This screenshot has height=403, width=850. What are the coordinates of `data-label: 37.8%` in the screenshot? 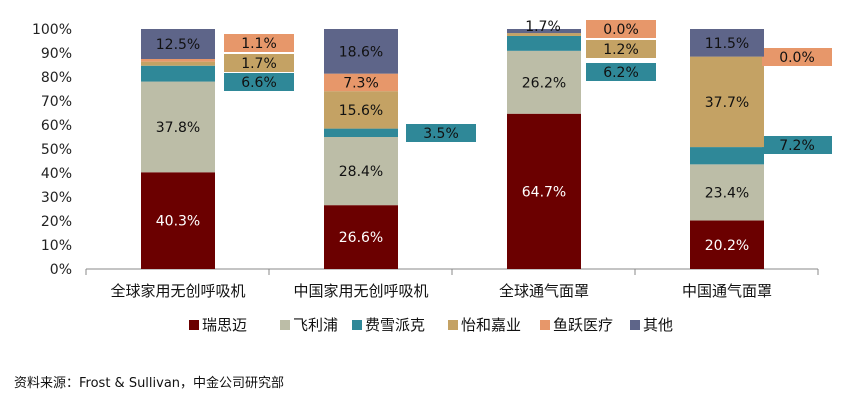 It's located at (178, 128).